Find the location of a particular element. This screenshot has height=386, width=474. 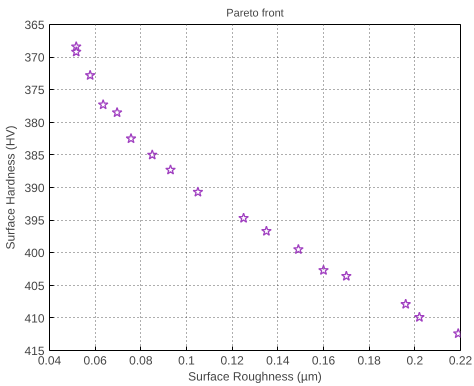

x-tick-label: 0.04 is located at coordinates (50, 361).